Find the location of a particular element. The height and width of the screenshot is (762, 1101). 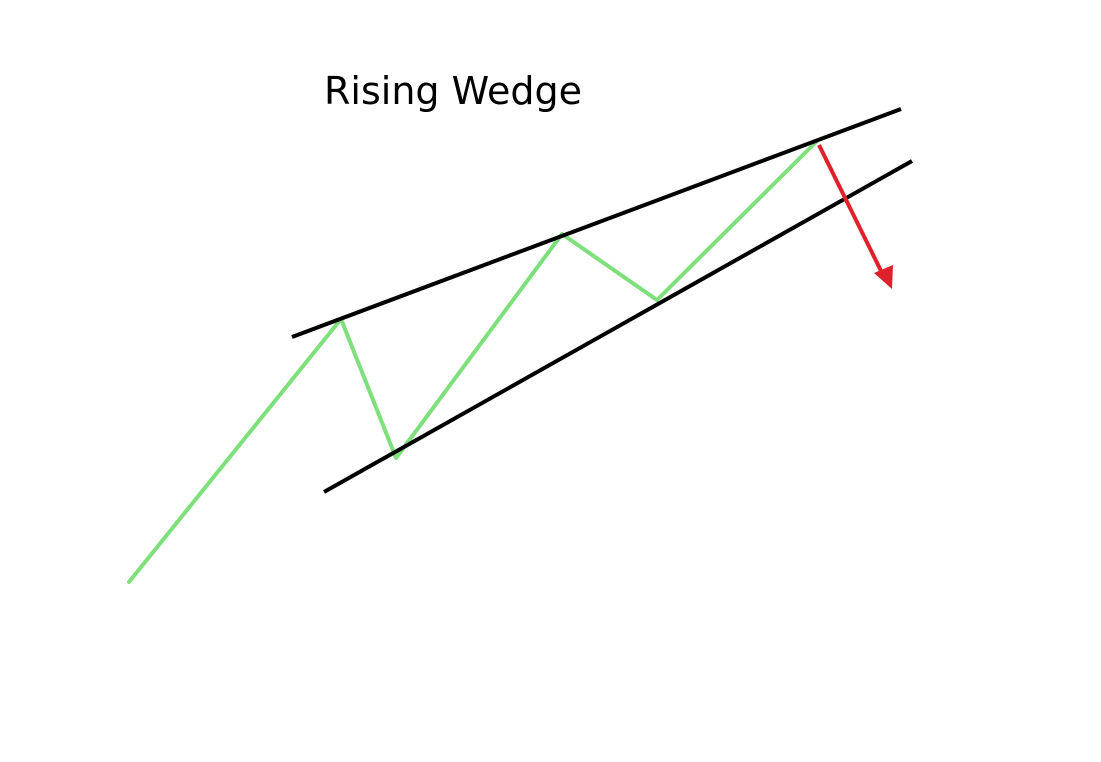

diagram-title: Rising Wedge is located at coordinates (453, 91).